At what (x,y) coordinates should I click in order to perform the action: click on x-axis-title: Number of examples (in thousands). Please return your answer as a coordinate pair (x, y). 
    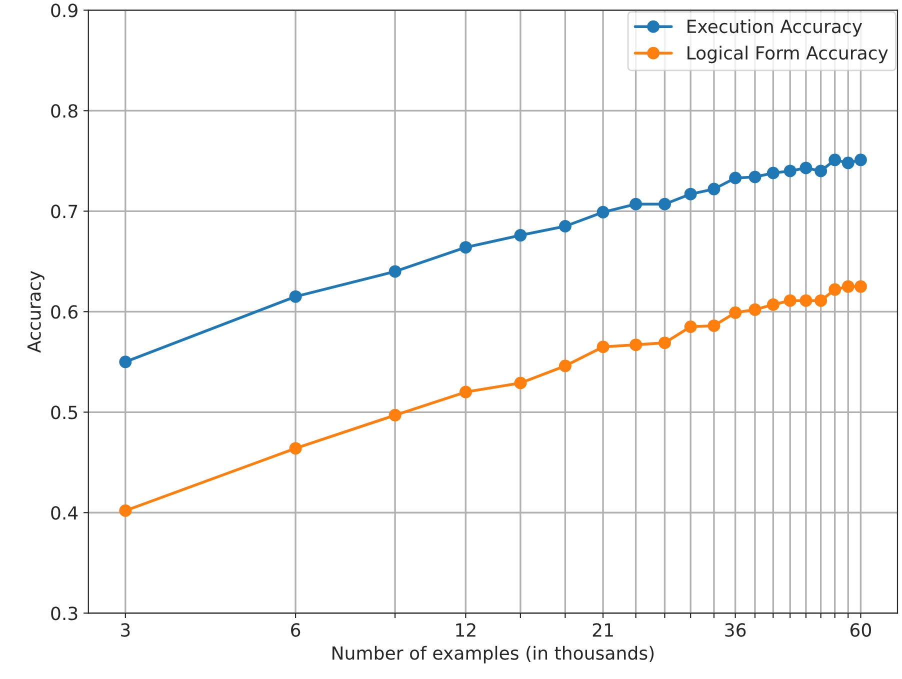
    Looking at the image, I should click on (493, 655).